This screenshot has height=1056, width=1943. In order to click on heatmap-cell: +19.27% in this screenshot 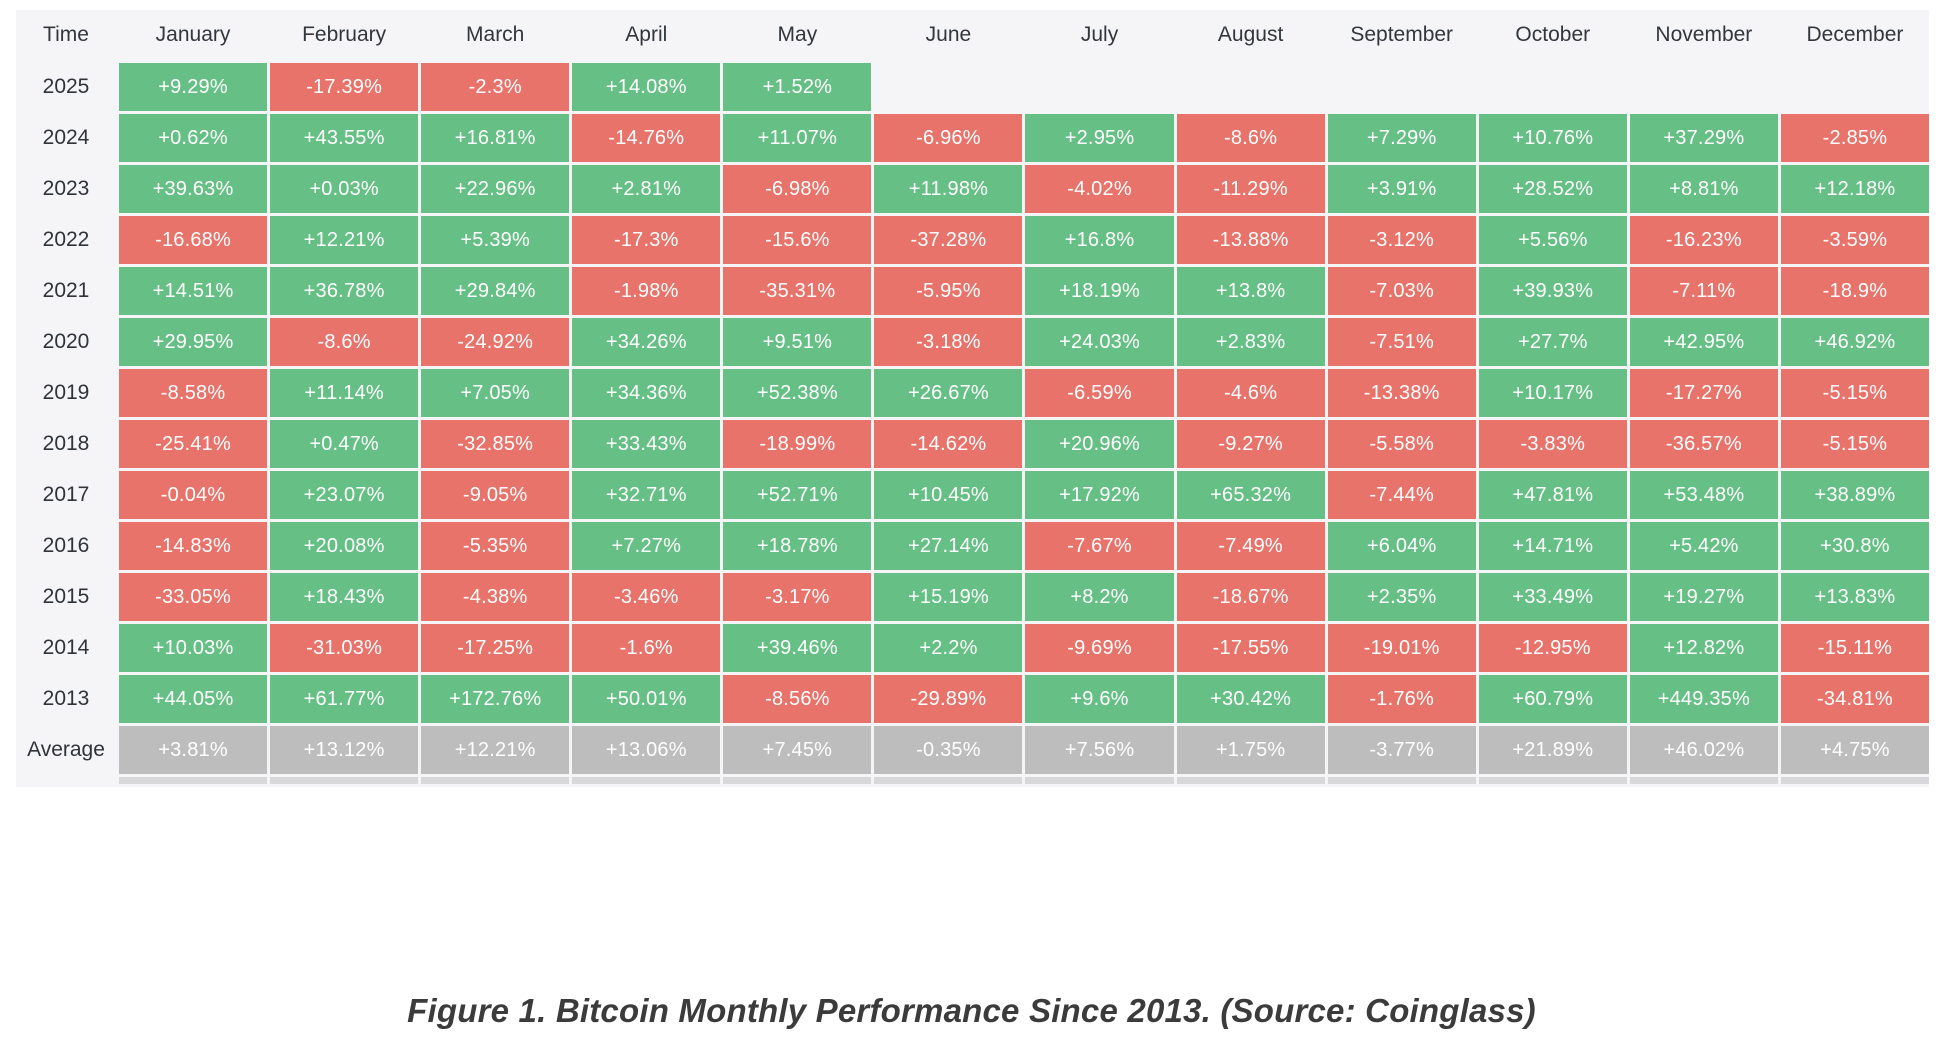, I will do `click(1703, 597)`.